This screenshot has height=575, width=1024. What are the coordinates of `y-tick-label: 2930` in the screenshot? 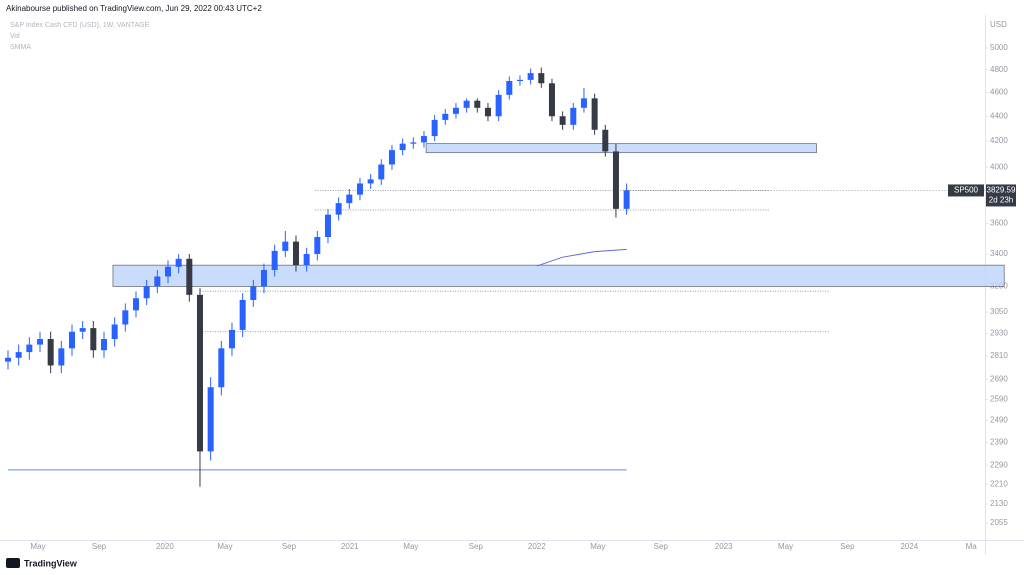 It's located at (999, 333).